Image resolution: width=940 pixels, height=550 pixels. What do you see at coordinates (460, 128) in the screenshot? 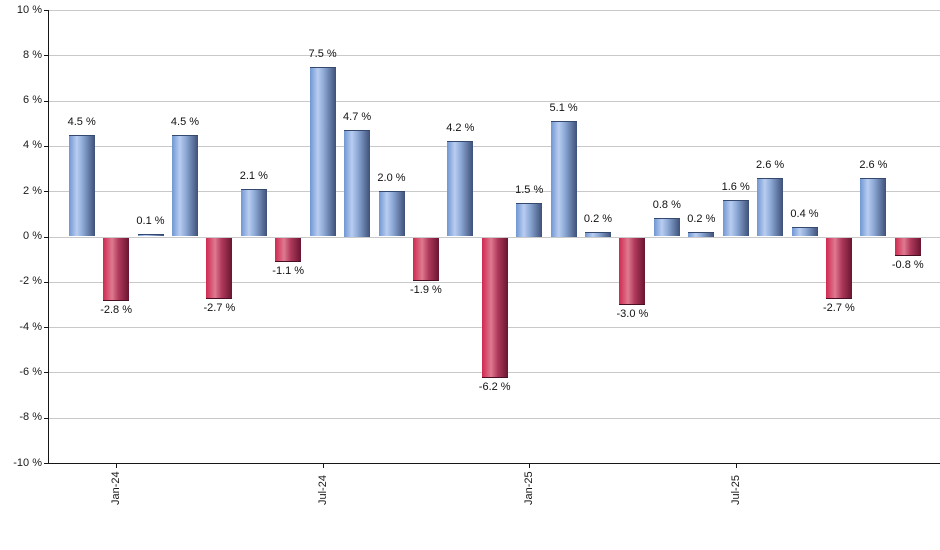
I see `bar-value-label: 4.2 %` at bounding box center [460, 128].